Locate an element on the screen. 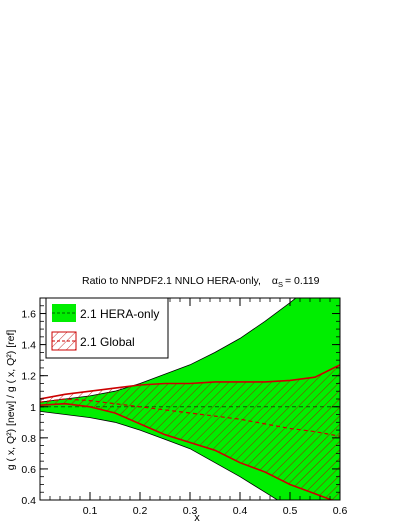 This screenshot has width=407, height=527. y-tick-label: 0.6 is located at coordinates (28, 470).